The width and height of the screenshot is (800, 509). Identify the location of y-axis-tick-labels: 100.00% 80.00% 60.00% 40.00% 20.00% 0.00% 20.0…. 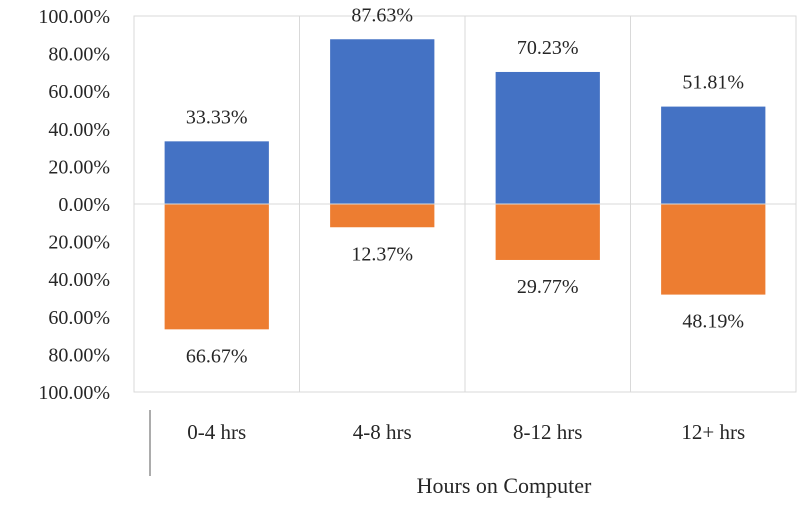
(74, 205).